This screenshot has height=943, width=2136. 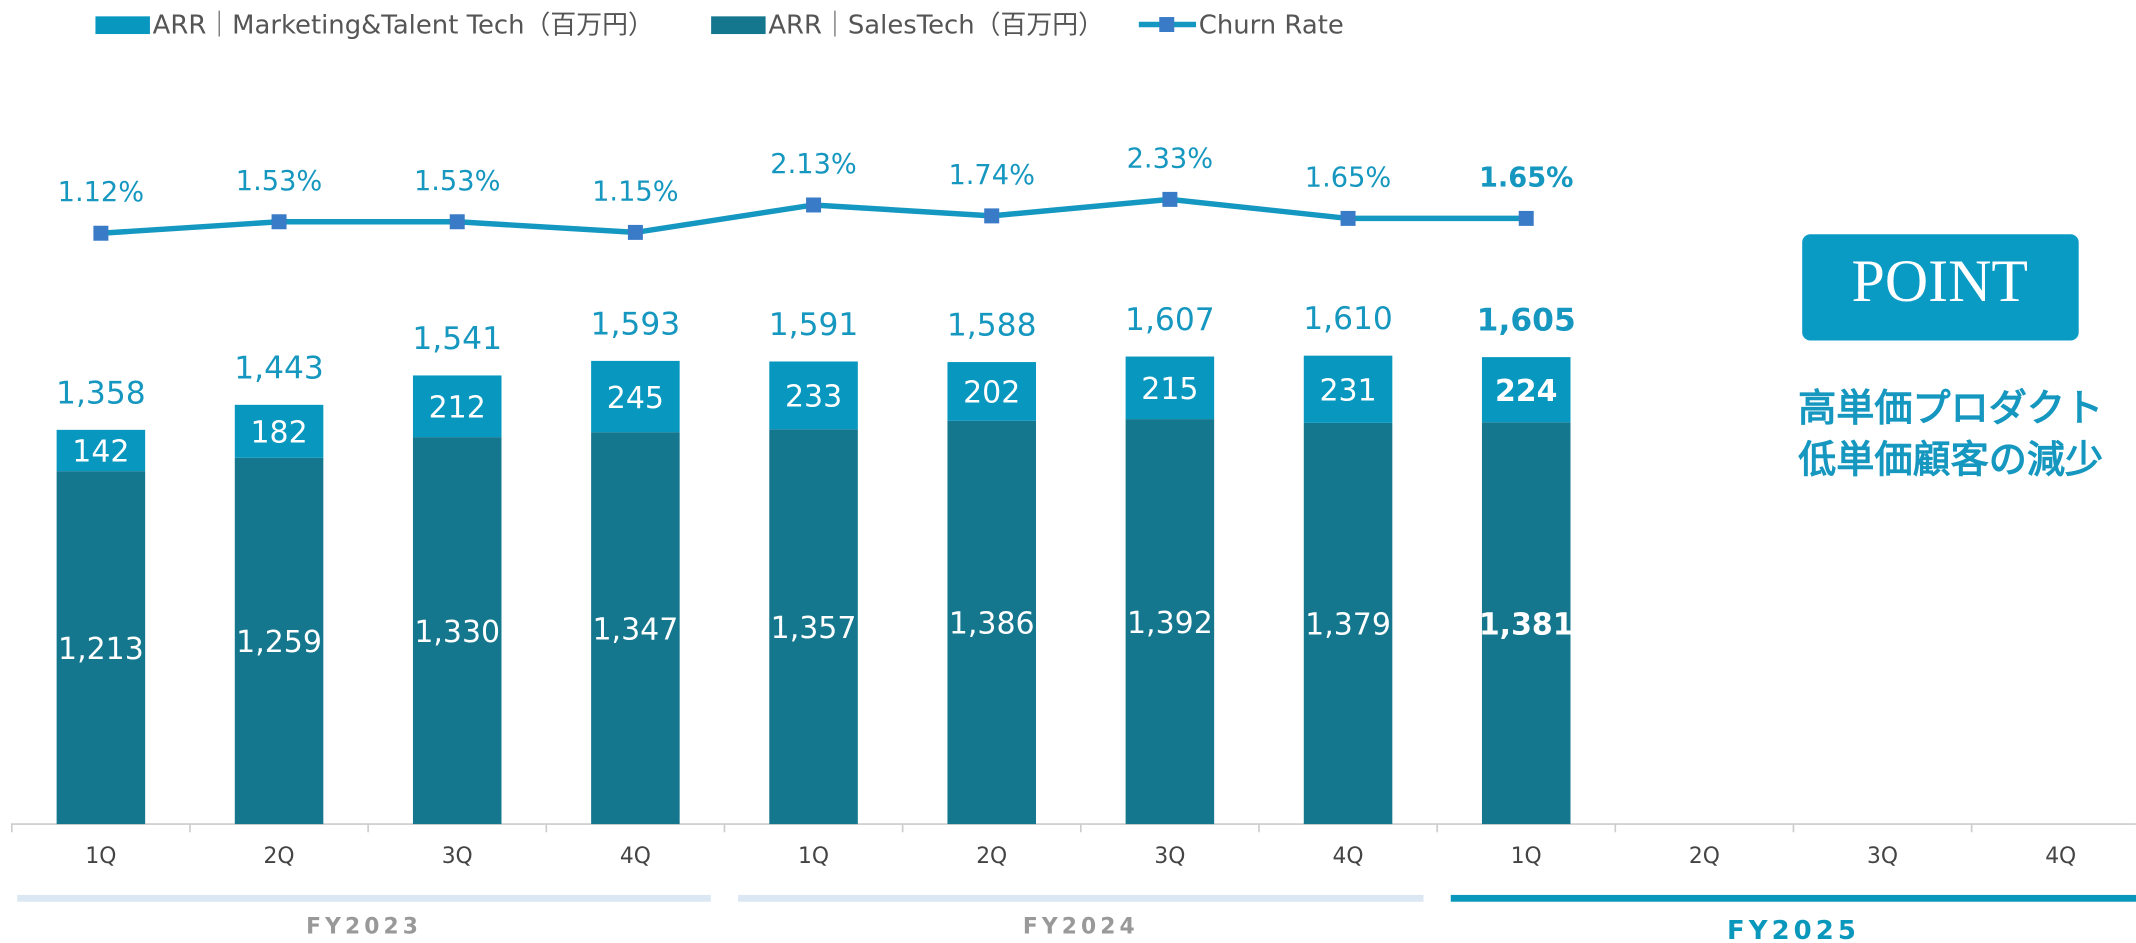 I want to click on legend-label: Churn Rate, so click(x=1271, y=25).